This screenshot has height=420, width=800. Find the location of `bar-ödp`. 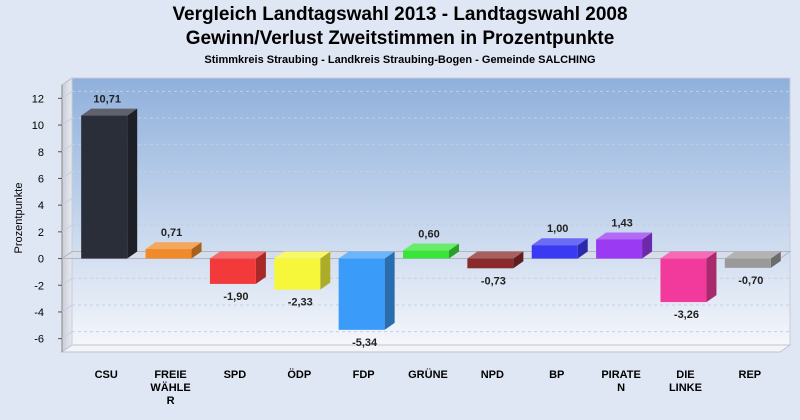

bar-ödp is located at coordinates (302, 270).